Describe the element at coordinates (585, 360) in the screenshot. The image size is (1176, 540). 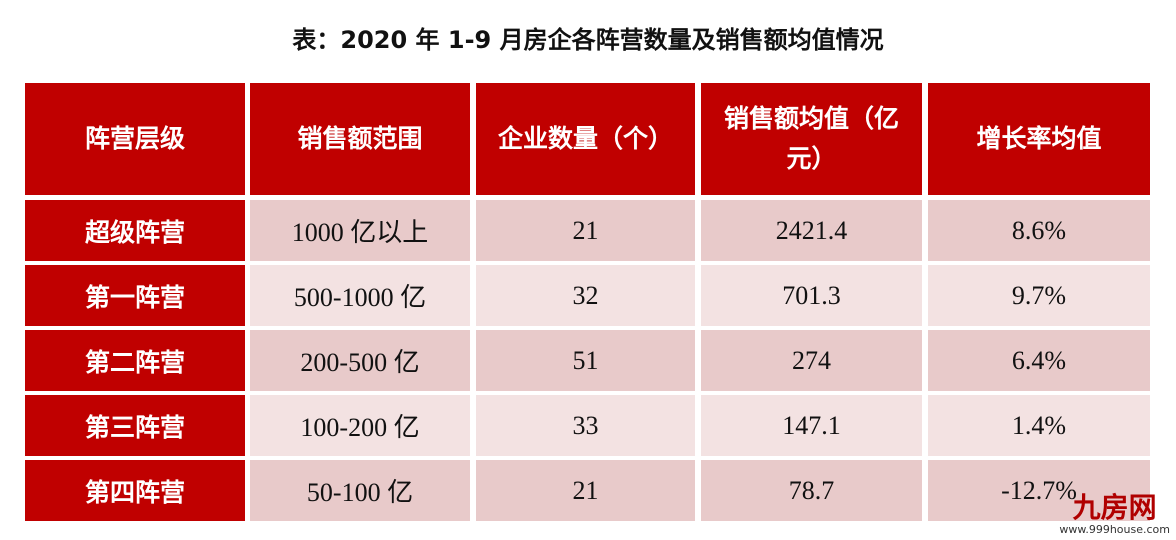
I see `table-cell: 51` at that location.